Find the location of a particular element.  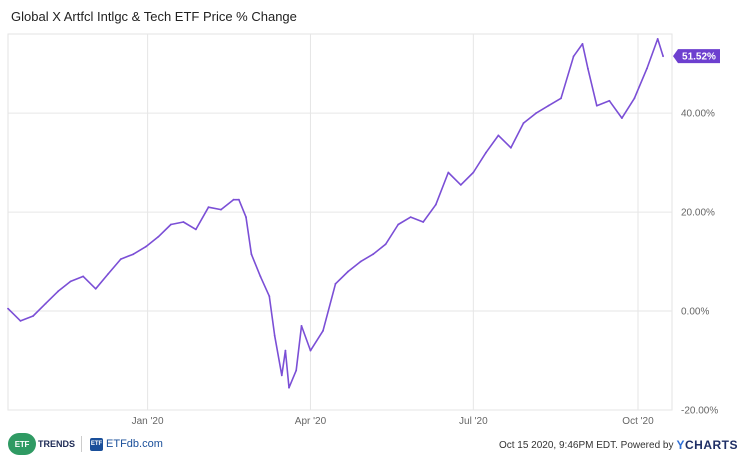

last-value-badge is located at coordinates (696, 56).